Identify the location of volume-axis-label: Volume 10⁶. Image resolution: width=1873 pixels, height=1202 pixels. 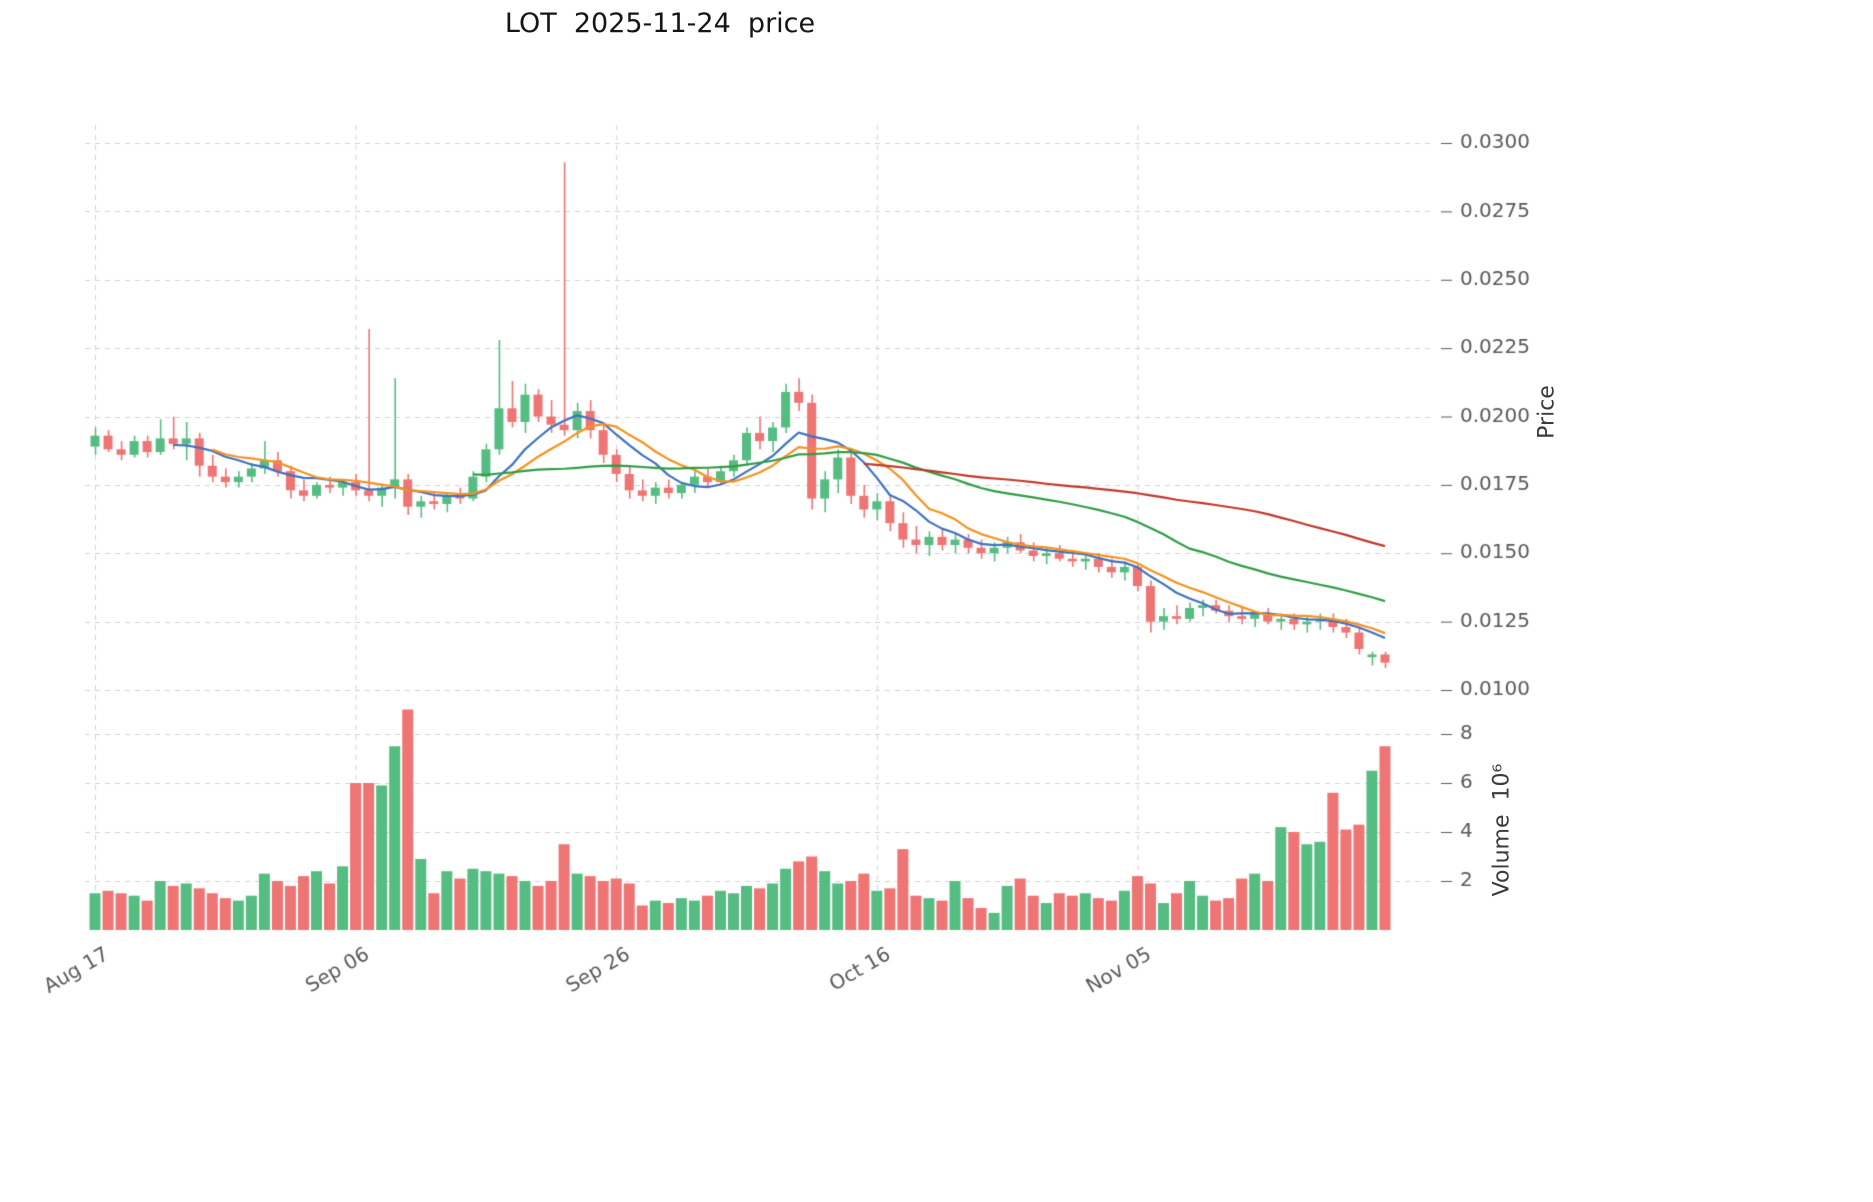
(1502, 830).